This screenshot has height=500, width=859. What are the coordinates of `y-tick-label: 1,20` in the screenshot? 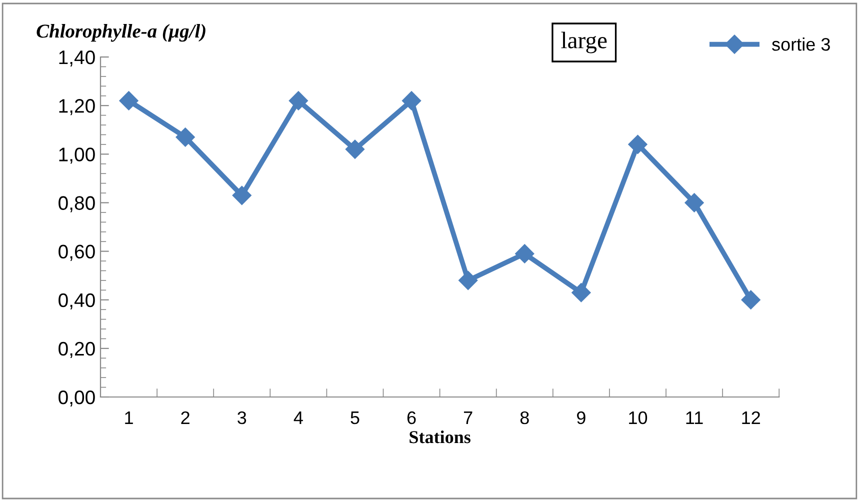 It's located at (77, 107).